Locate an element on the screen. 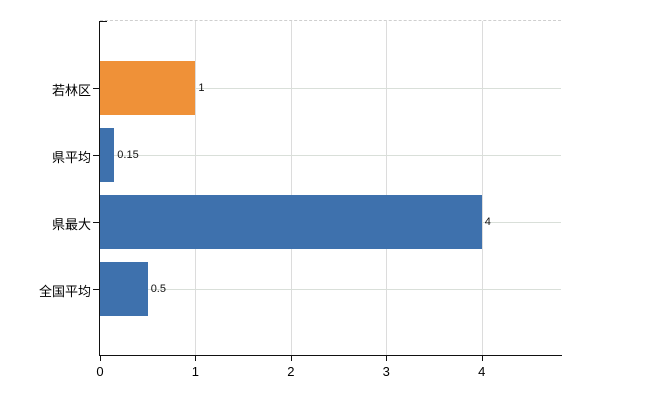 The image size is (650, 400). x-tick-label: 0 is located at coordinates (100, 371).